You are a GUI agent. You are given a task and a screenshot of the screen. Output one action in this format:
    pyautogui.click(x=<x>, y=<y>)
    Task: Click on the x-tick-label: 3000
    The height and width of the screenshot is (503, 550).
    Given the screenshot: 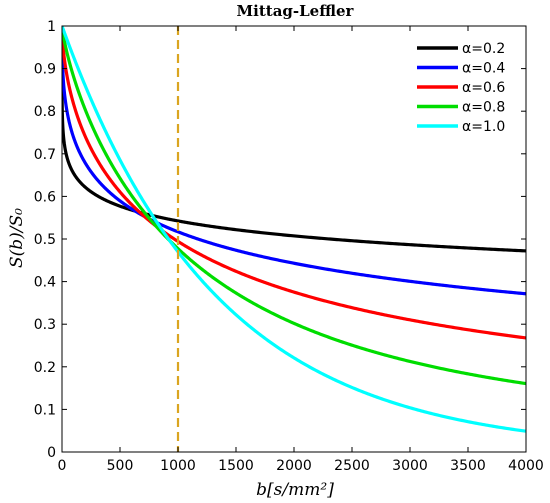 What is the action you would take?
    pyautogui.click(x=410, y=466)
    